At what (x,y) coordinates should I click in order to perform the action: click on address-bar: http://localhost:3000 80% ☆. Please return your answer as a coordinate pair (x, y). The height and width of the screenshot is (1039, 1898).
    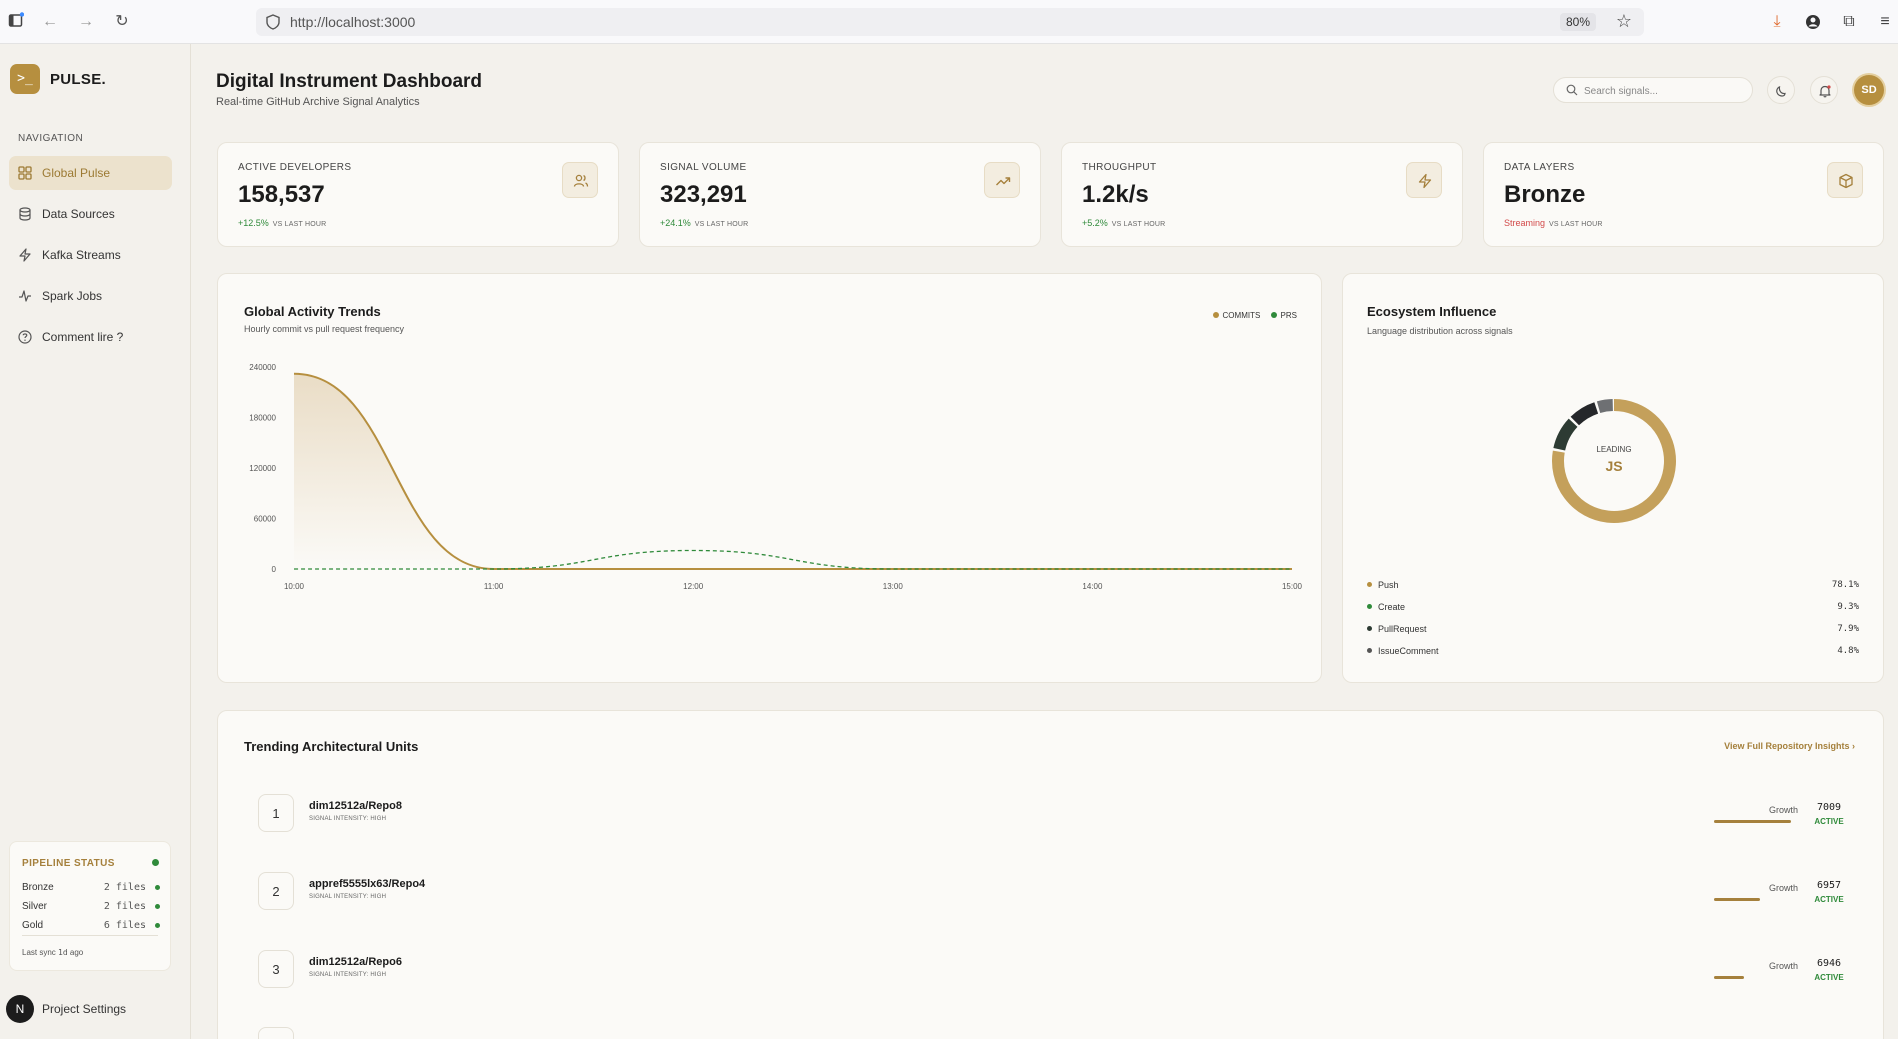
    Looking at the image, I should click on (950, 22).